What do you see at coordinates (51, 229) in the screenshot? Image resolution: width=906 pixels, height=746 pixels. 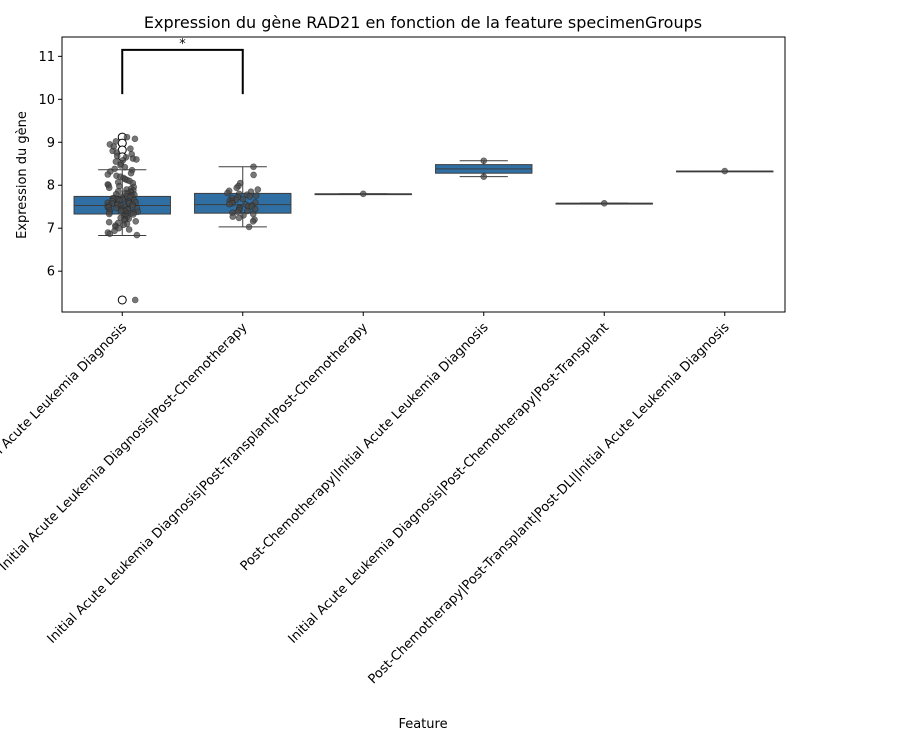 I see `y-tick-label-1: 7` at bounding box center [51, 229].